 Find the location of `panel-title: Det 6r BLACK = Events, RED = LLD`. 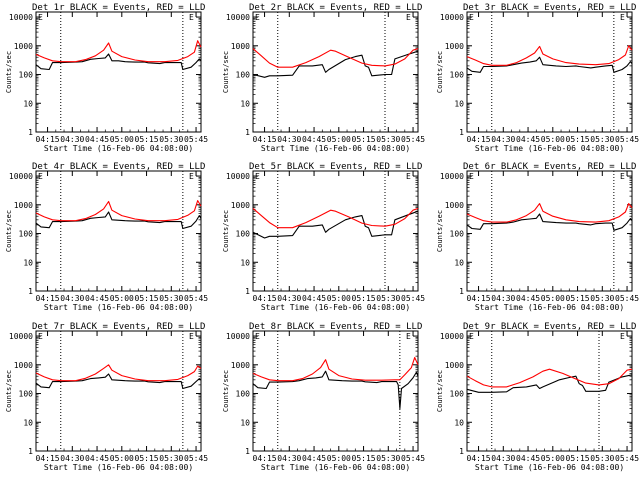

panel-title: Det 6r BLACK = Events, RED = LLD is located at coordinates (549, 167).